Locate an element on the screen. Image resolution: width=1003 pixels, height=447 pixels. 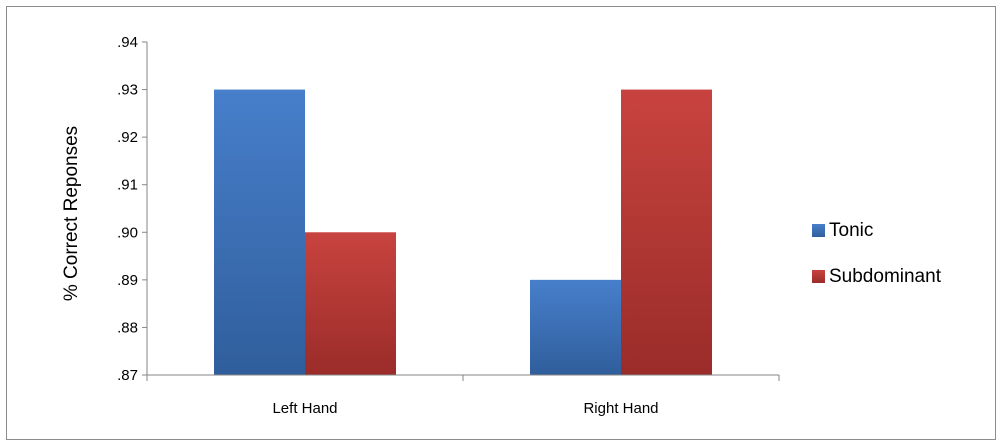
y-tick-label: .93 is located at coordinates (127, 90).